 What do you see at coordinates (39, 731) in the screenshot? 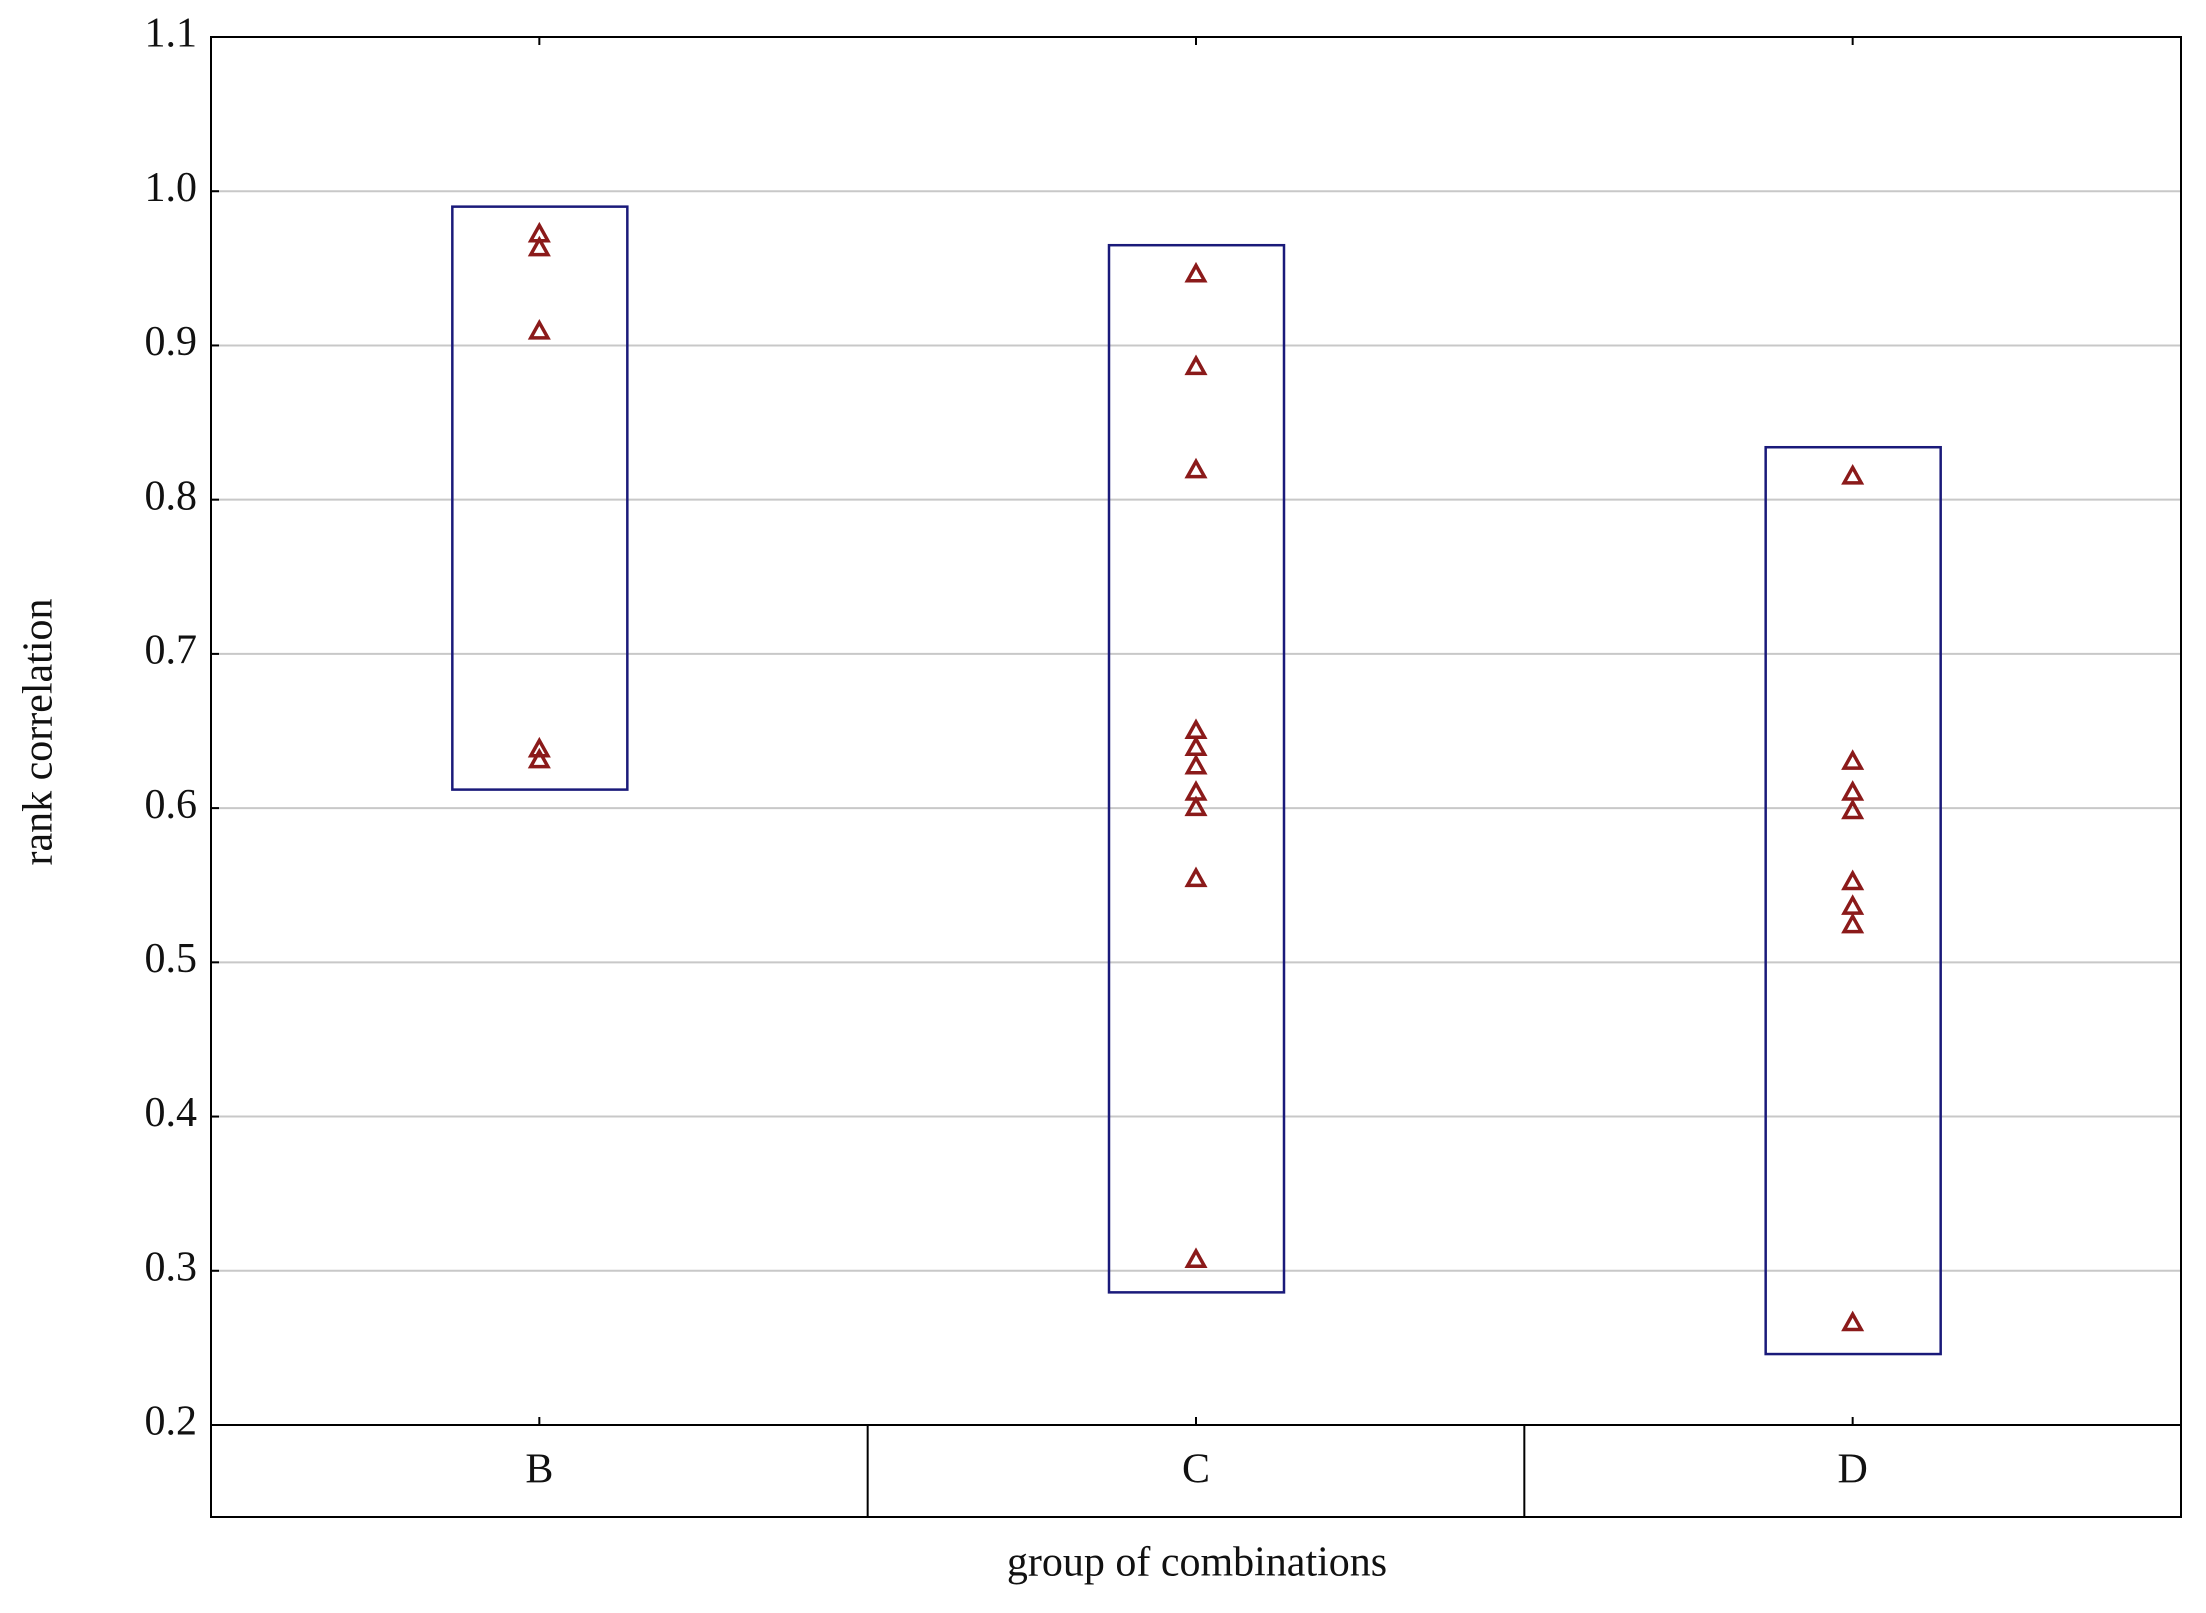
I see `y-axis-label: rank correlation` at bounding box center [39, 731].